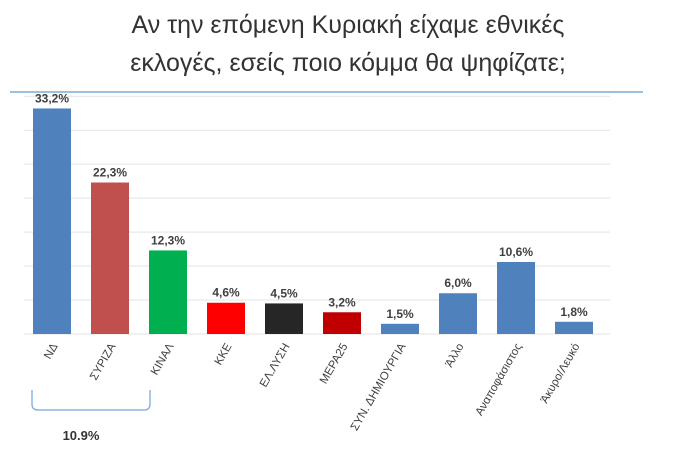 The height and width of the screenshot is (456, 696). What do you see at coordinates (91, 400) in the screenshot?
I see `gap-bracket` at bounding box center [91, 400].